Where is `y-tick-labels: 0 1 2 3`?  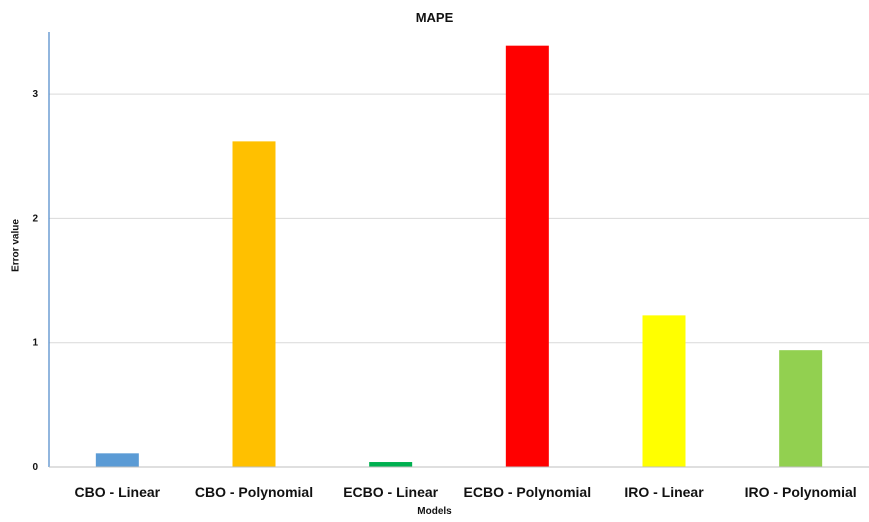
y-tick-labels: 0 1 2 3 is located at coordinates (35, 281).